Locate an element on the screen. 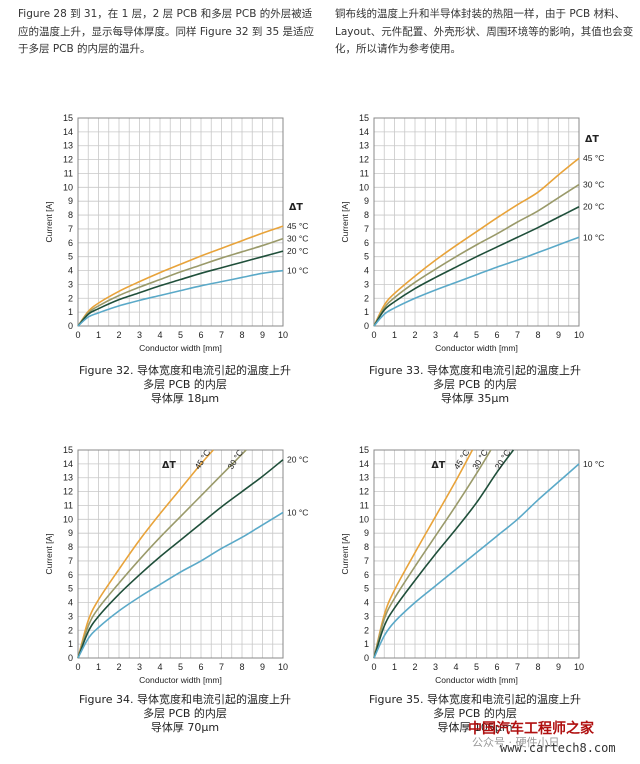 This screenshot has height=764, width=640. x-tick-label: 10 is located at coordinates (283, 667).